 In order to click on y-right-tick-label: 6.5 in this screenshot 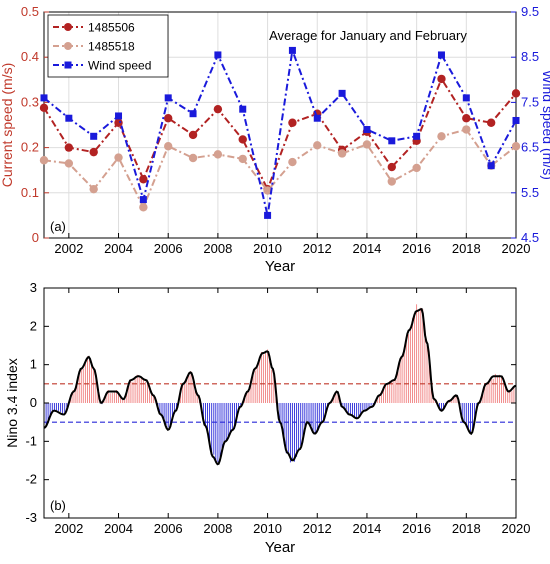, I will do `click(530, 147)`.